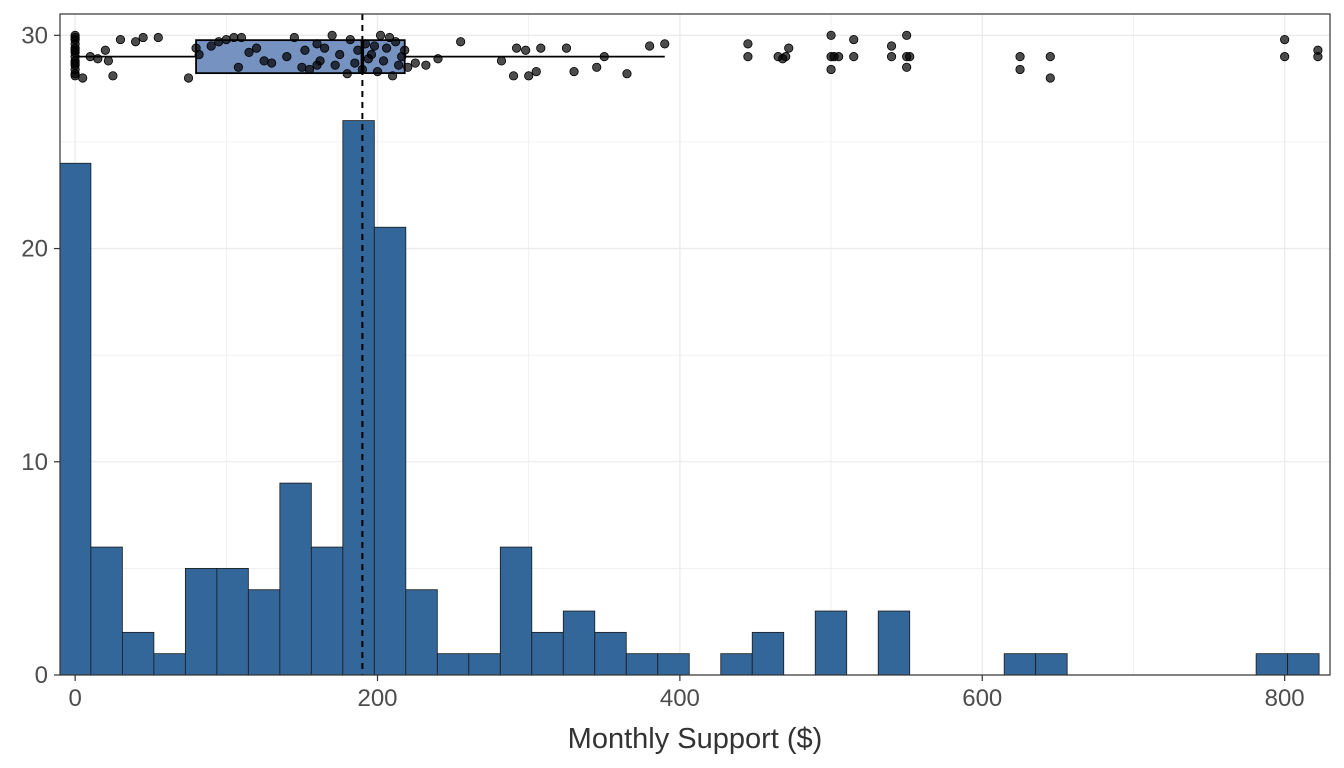 The width and height of the screenshot is (1344, 768). What do you see at coordinates (34, 35) in the screenshot?
I see `y-tick-label: 30` at bounding box center [34, 35].